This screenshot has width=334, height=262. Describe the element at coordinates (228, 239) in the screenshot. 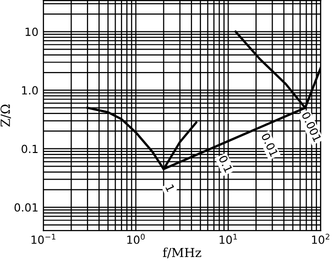

I see `x-tick-label: 10$^{1}$` at that location.